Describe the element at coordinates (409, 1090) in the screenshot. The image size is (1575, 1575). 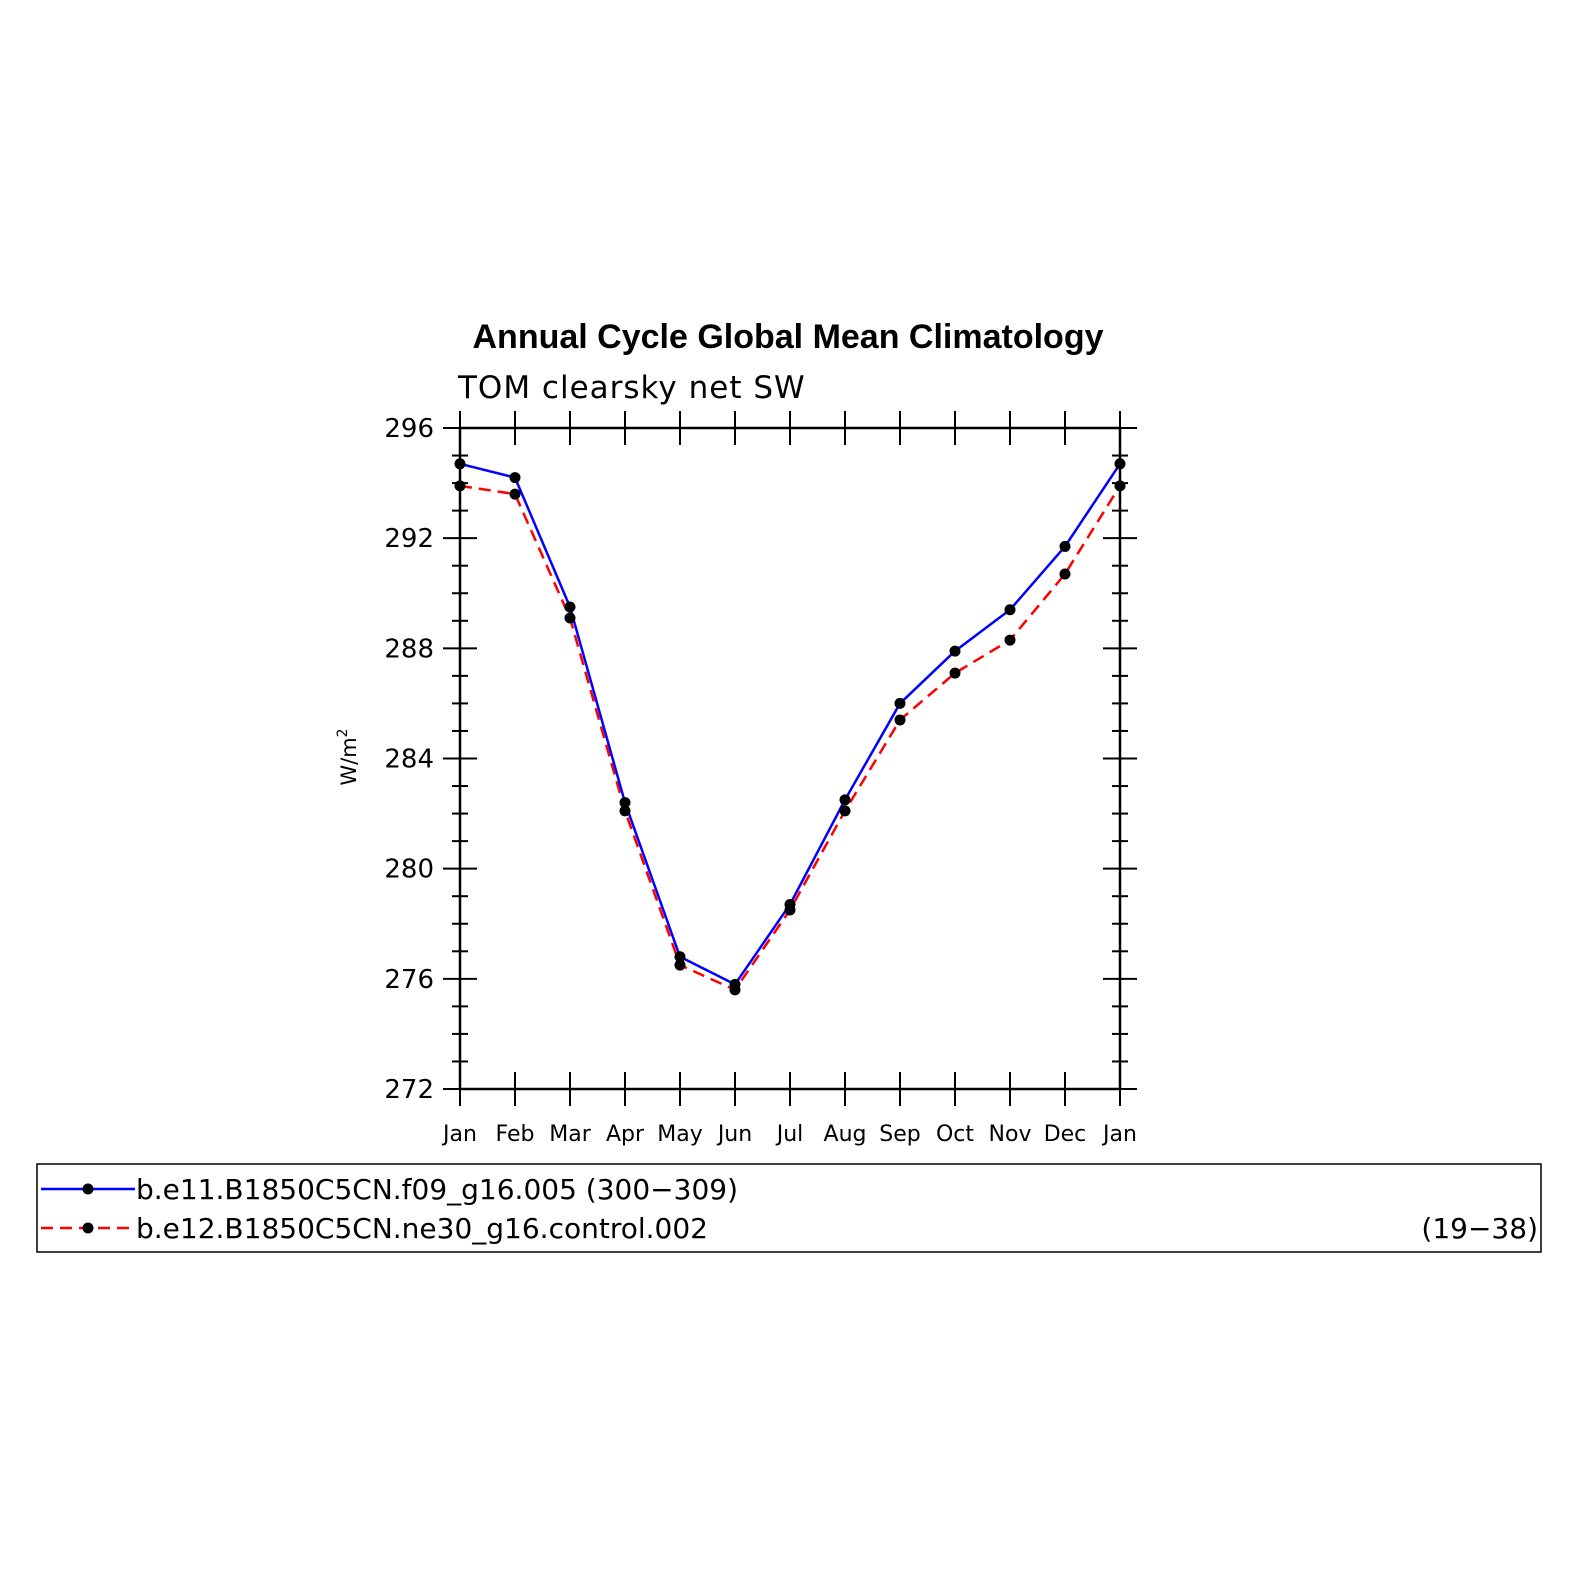
I see `y-tick-label: 272` at that location.